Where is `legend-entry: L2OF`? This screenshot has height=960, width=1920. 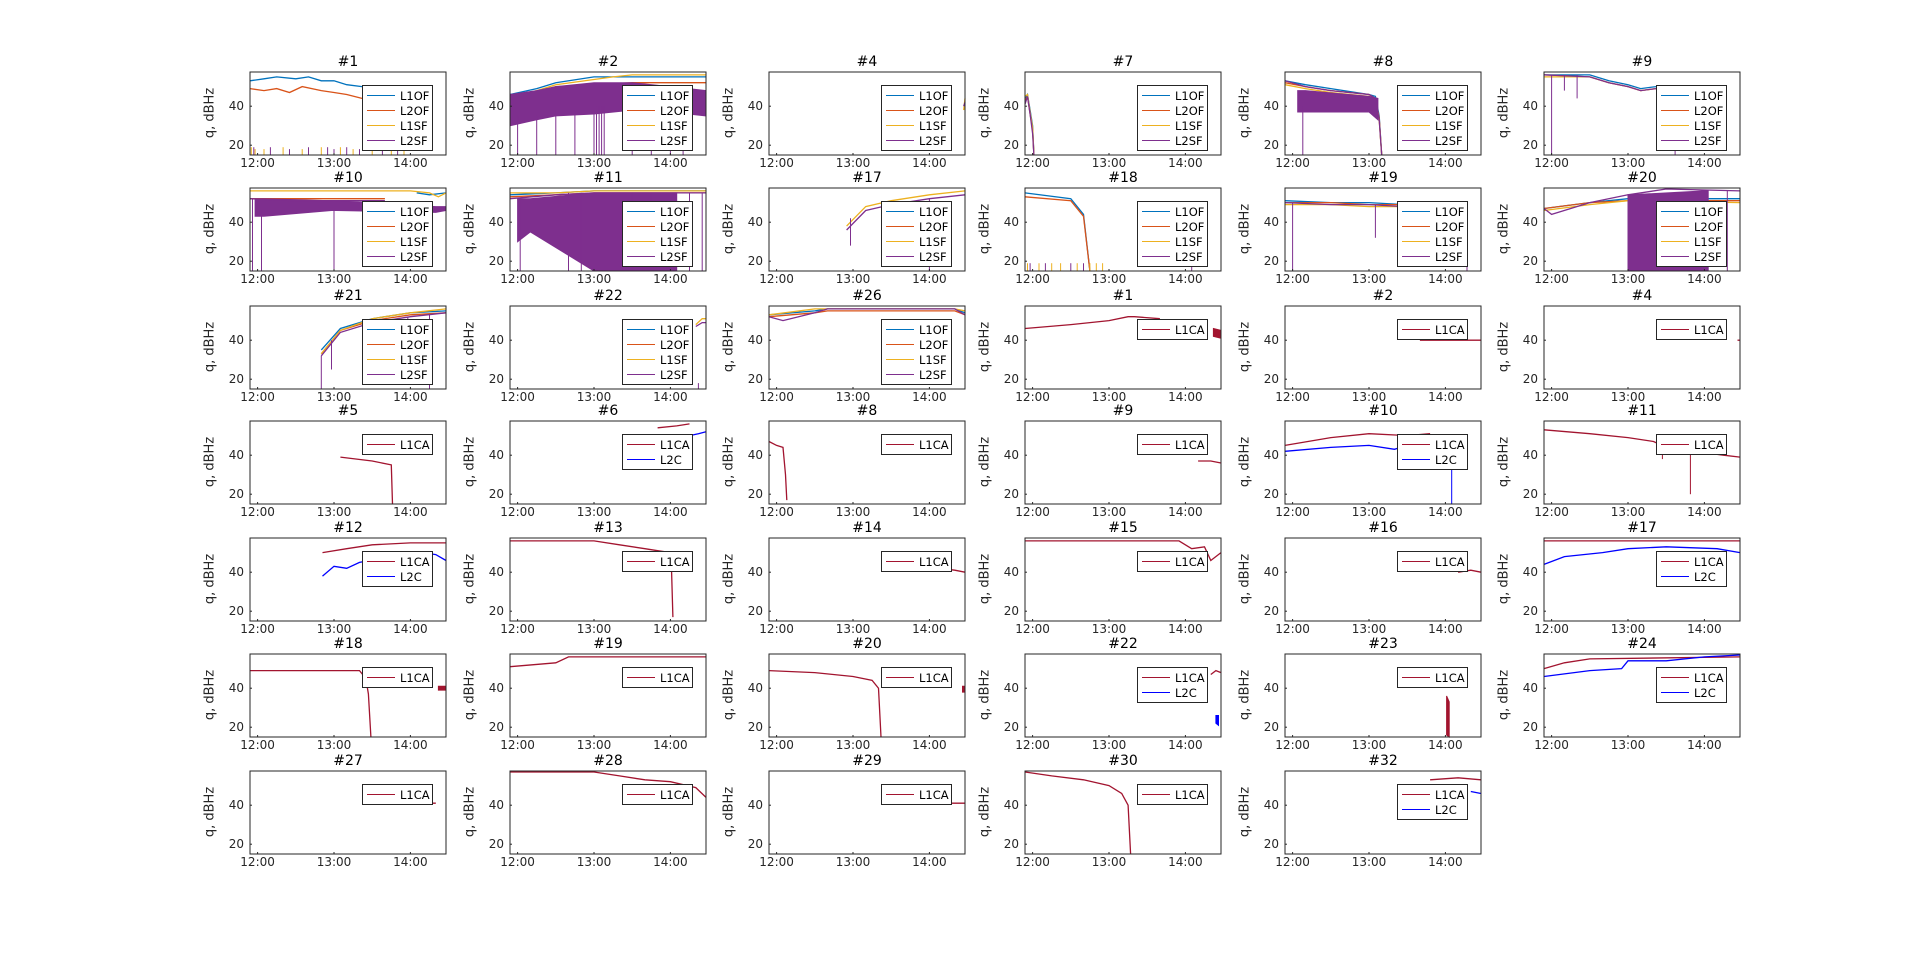 legend-entry: L2OF is located at coordinates (397, 344).